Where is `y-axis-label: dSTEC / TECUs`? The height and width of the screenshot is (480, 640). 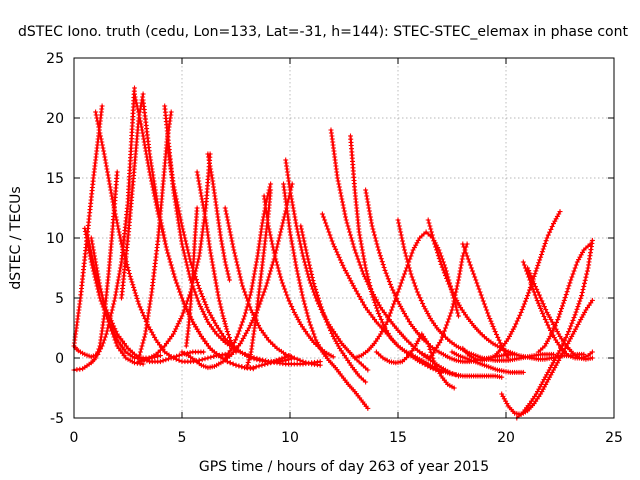 y-axis-label: dSTEC / TECUs is located at coordinates (16, 237).